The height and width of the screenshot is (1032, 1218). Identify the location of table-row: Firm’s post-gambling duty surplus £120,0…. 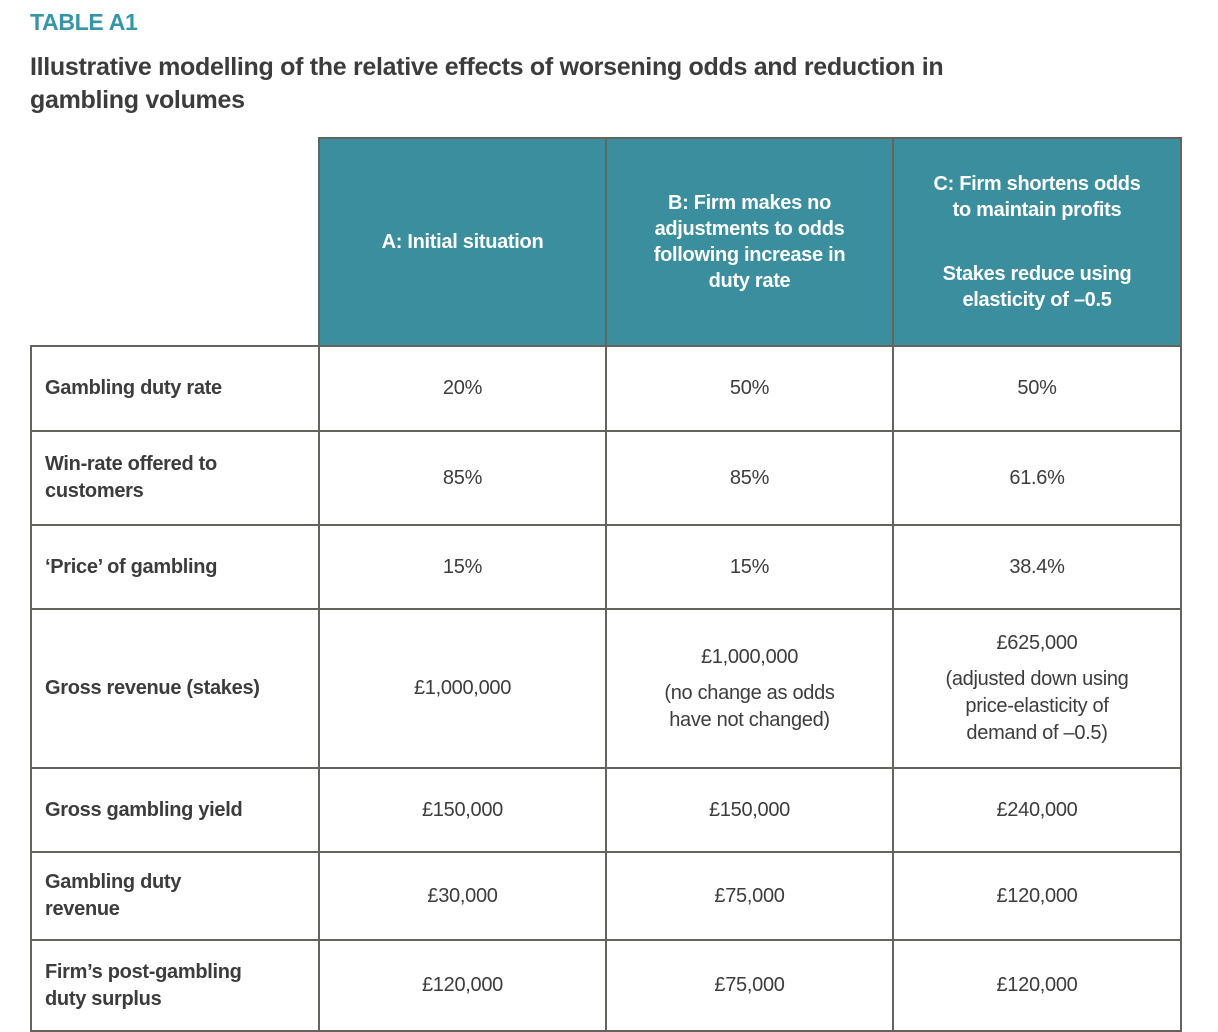
(606, 985).